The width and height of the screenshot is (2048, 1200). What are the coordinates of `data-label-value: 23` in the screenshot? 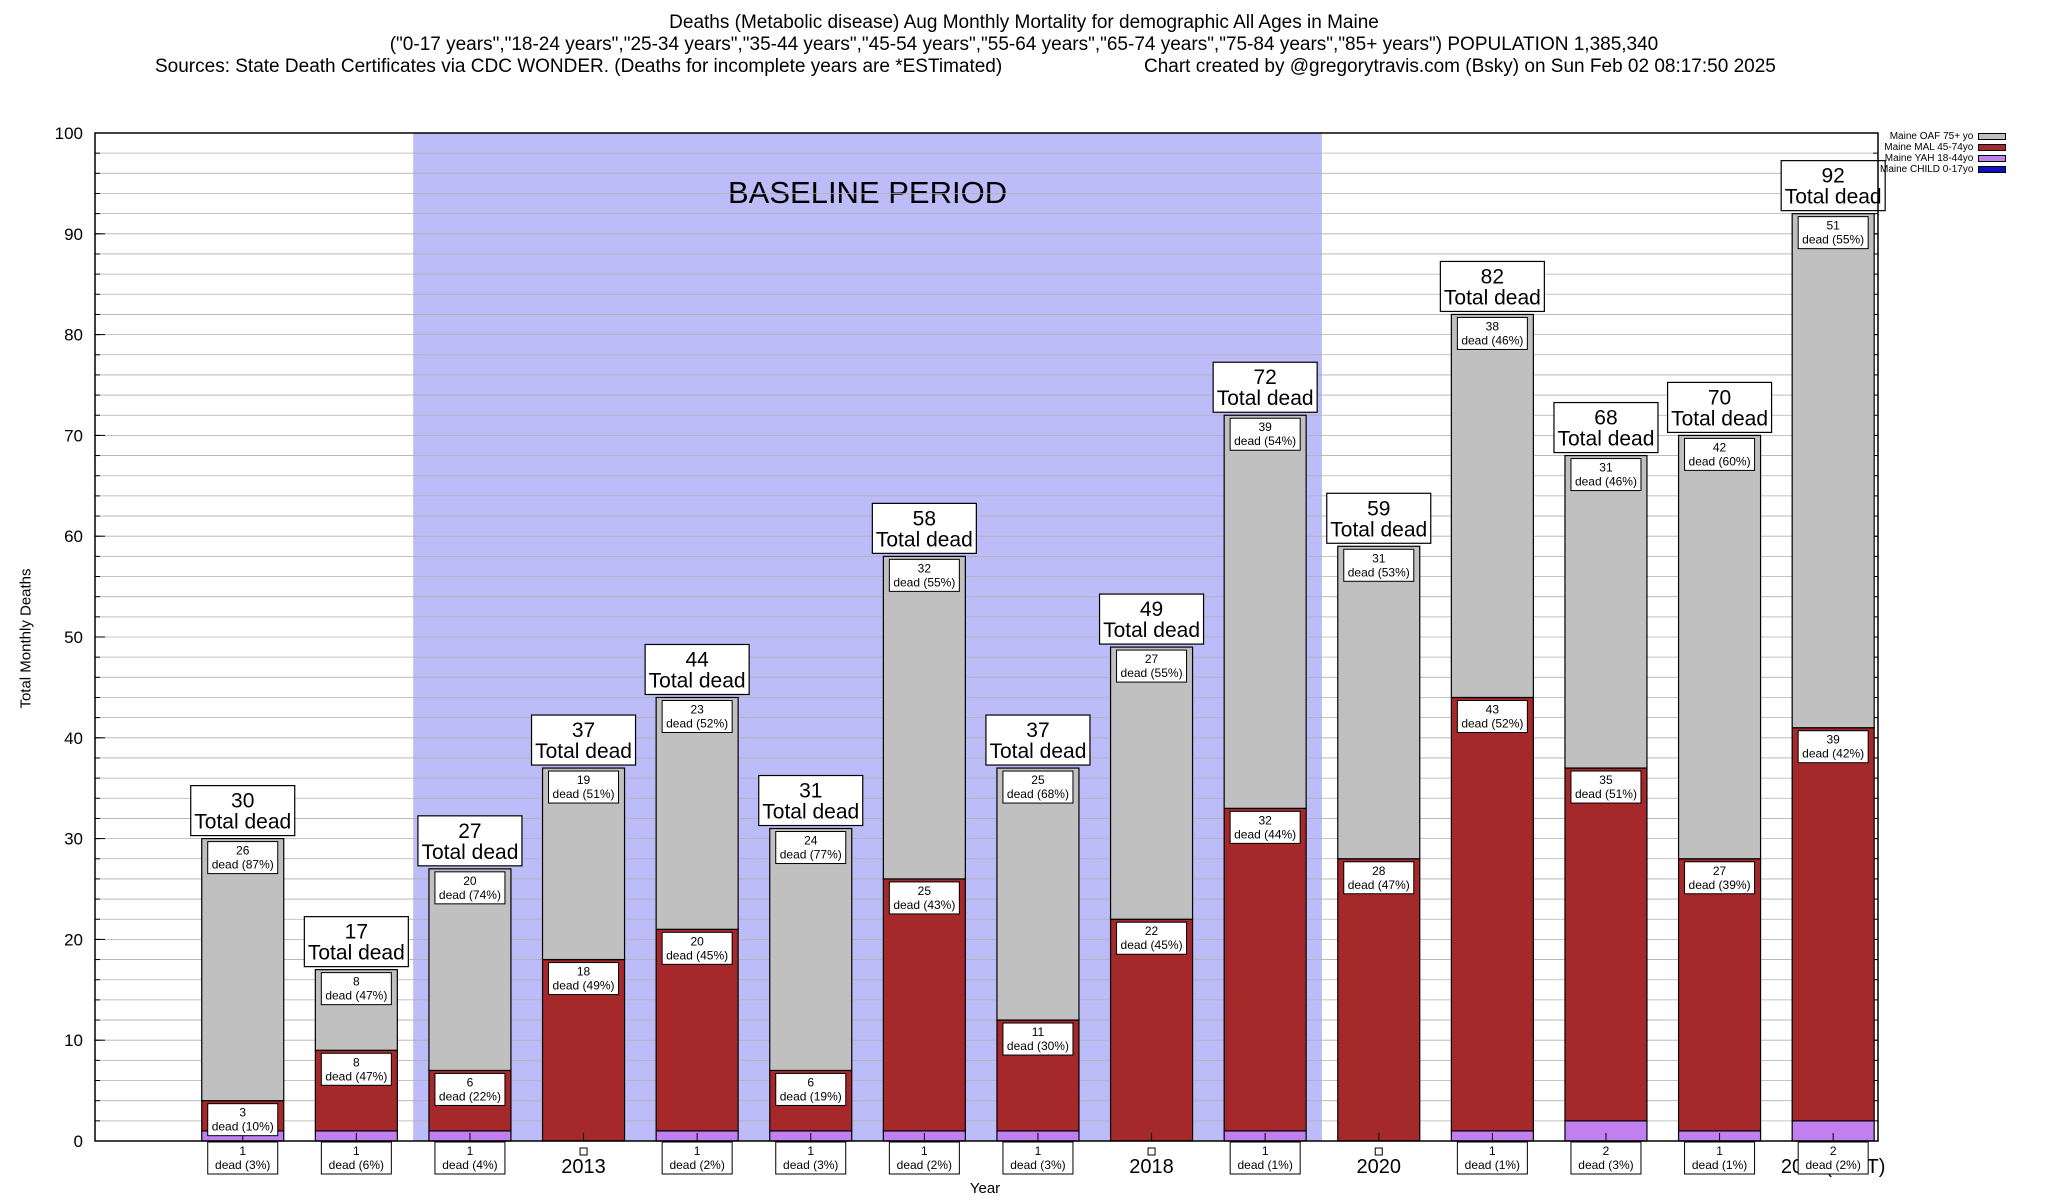 It's located at (697, 709).